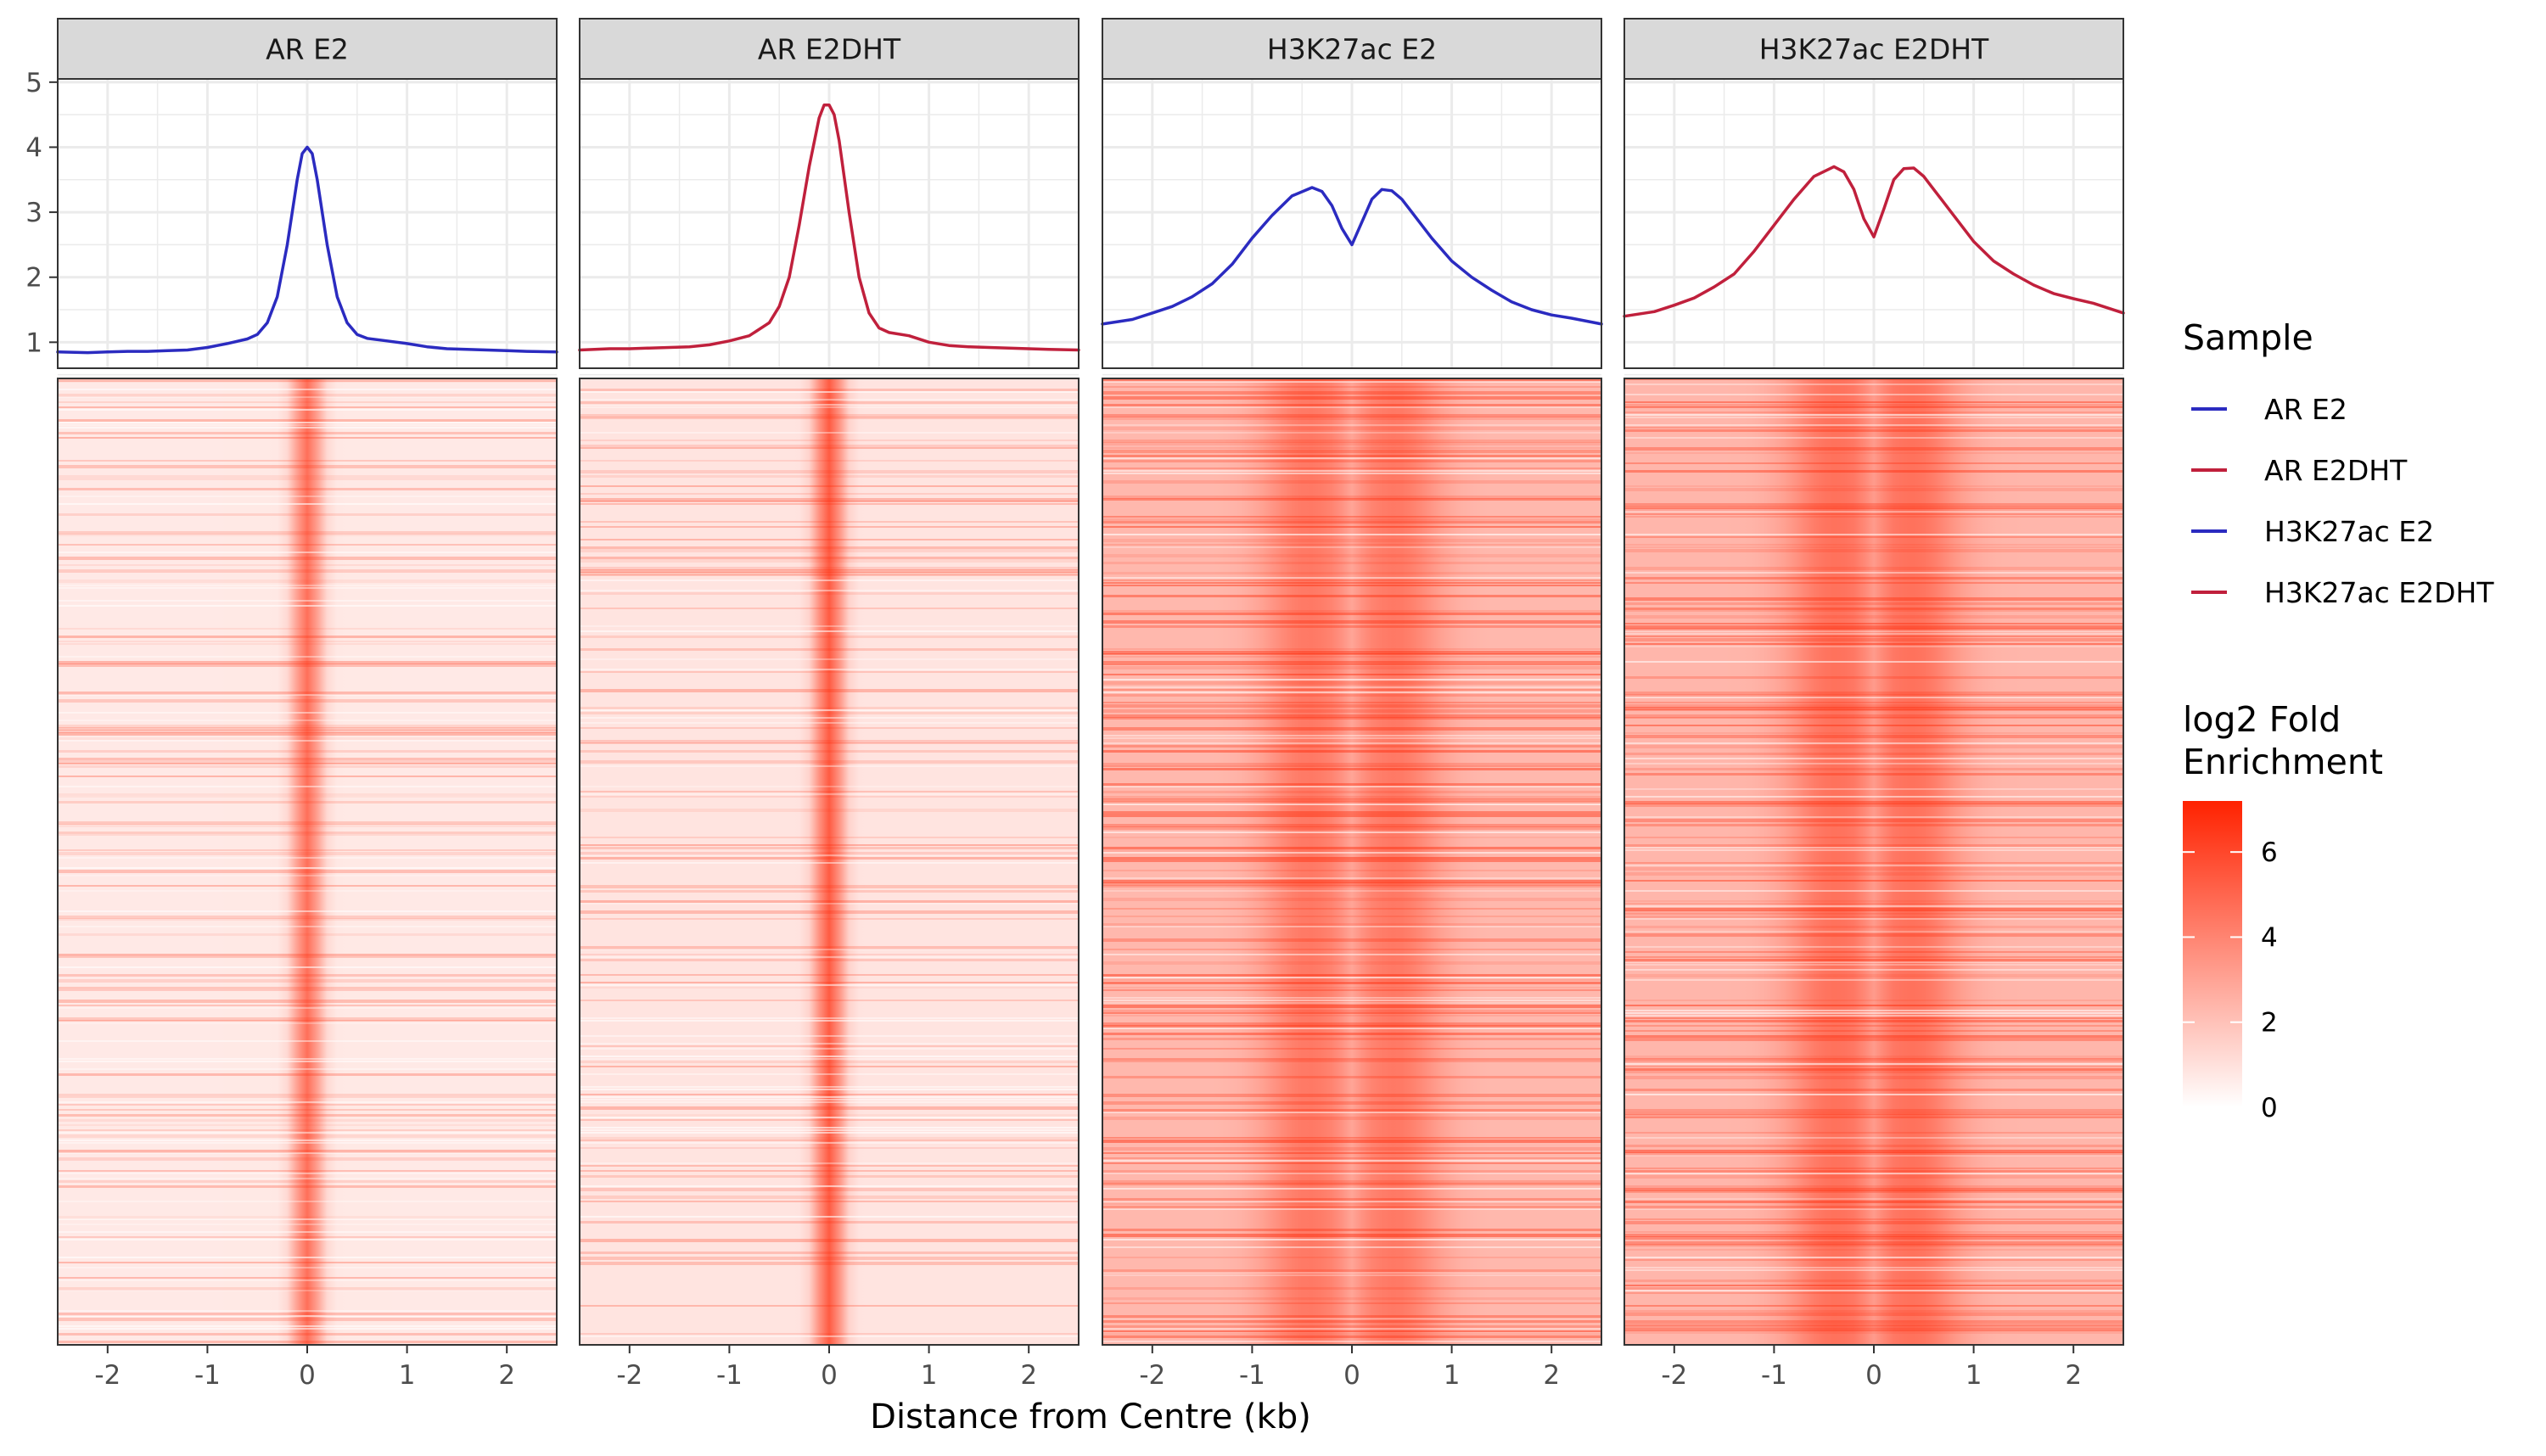 Image resolution: width=2546 pixels, height=1456 pixels. I want to click on x-tick-label: 2, so click(506, 1375).